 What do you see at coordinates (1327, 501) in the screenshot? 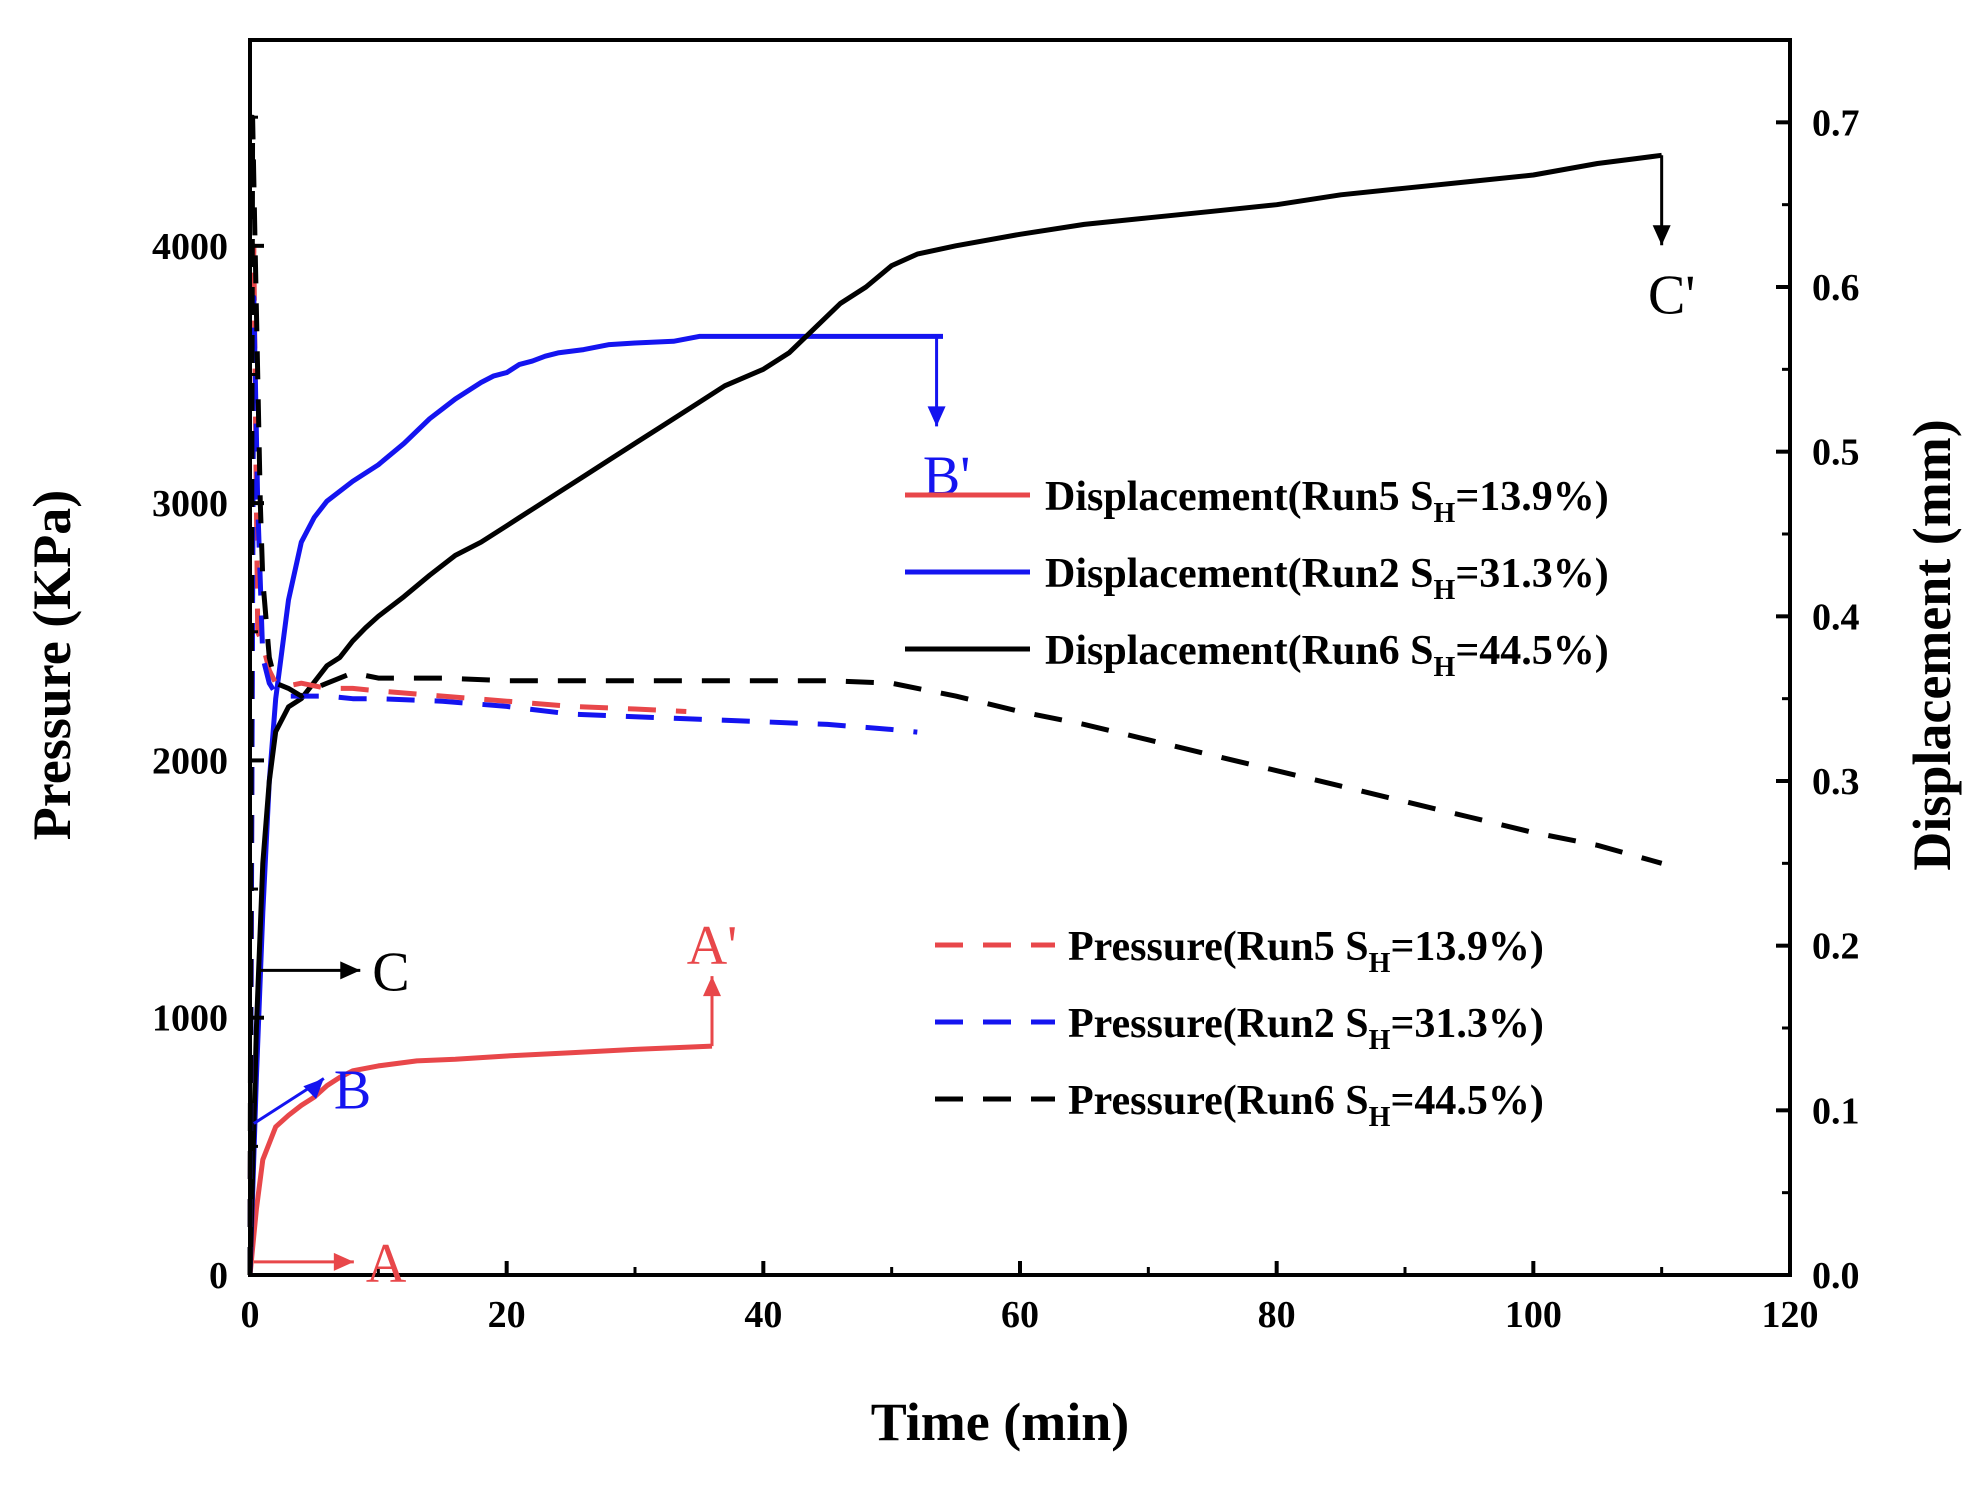
I see `legend-top-item-label: Displacement(Run5 SH=13.9%)` at bounding box center [1327, 501].